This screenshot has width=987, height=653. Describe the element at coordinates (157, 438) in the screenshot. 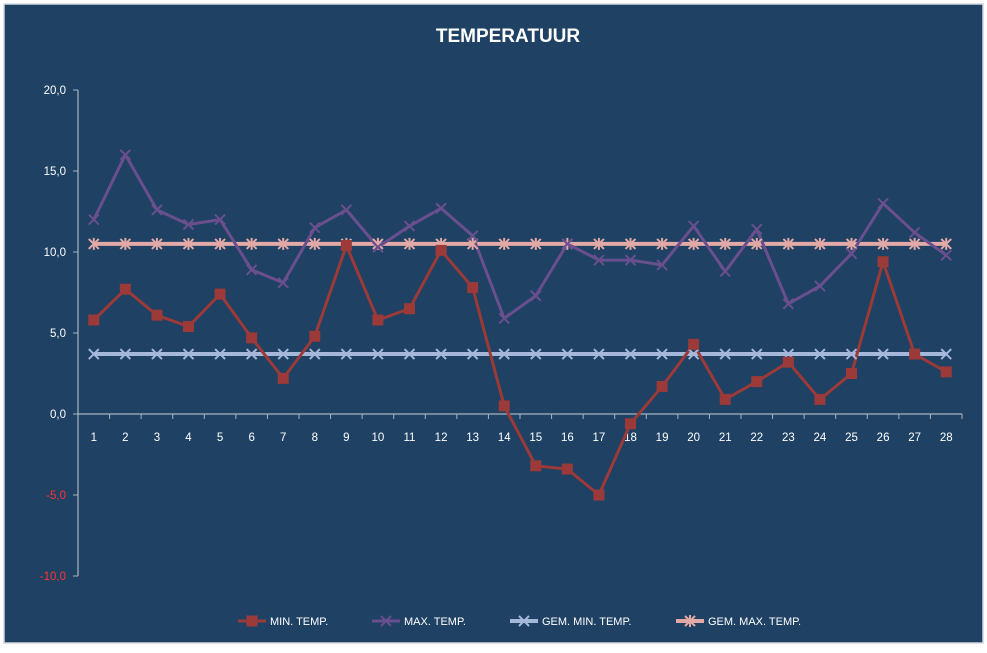

I see `x-tick-label: 3` at that location.